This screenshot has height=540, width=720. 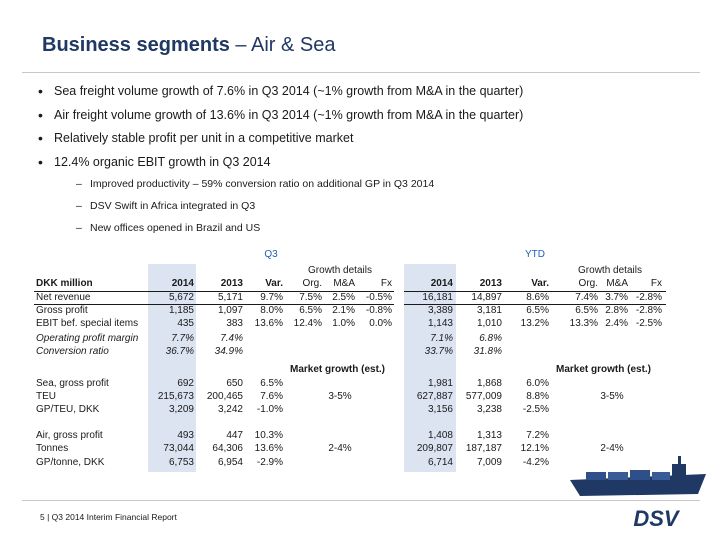 What do you see at coordinates (489, 323) in the screenshot?
I see `table-cell-ytd: 1,010` at bounding box center [489, 323].